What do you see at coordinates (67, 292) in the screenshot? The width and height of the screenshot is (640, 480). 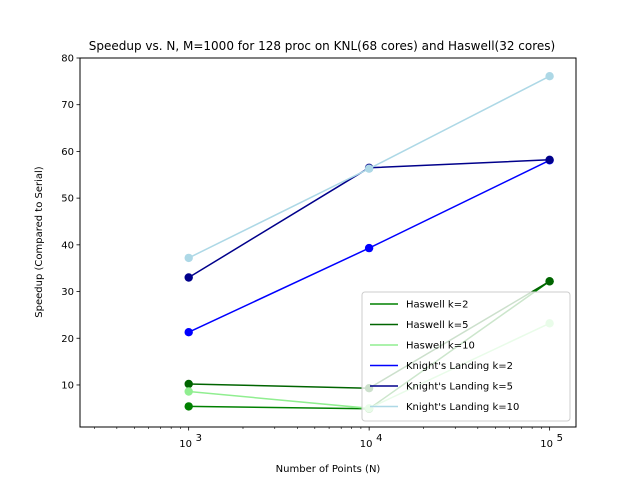 I see `y-tick-label-2: 30` at bounding box center [67, 292].